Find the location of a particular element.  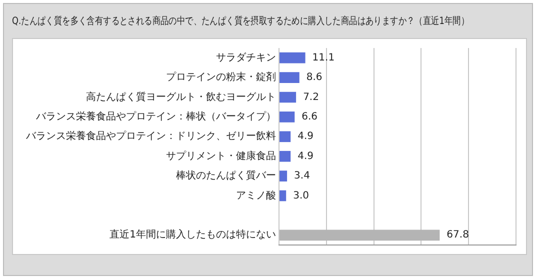

y-tick-label: バランス栄養食品やプロテイン：ドリンク、ゼリー飲料 is located at coordinates (150, 136).